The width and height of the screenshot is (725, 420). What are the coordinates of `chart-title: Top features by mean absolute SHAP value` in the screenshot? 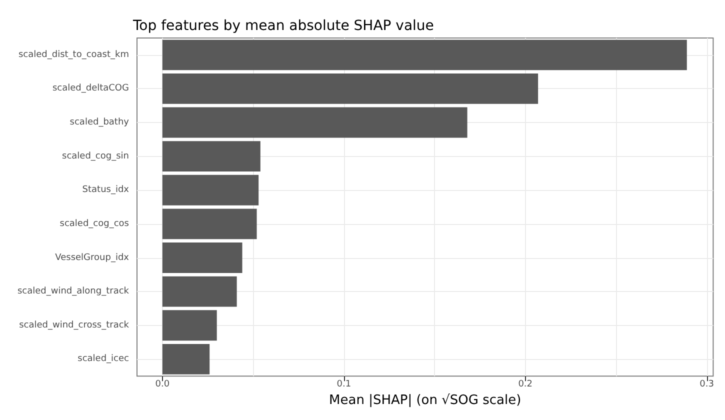 It's located at (283, 26).